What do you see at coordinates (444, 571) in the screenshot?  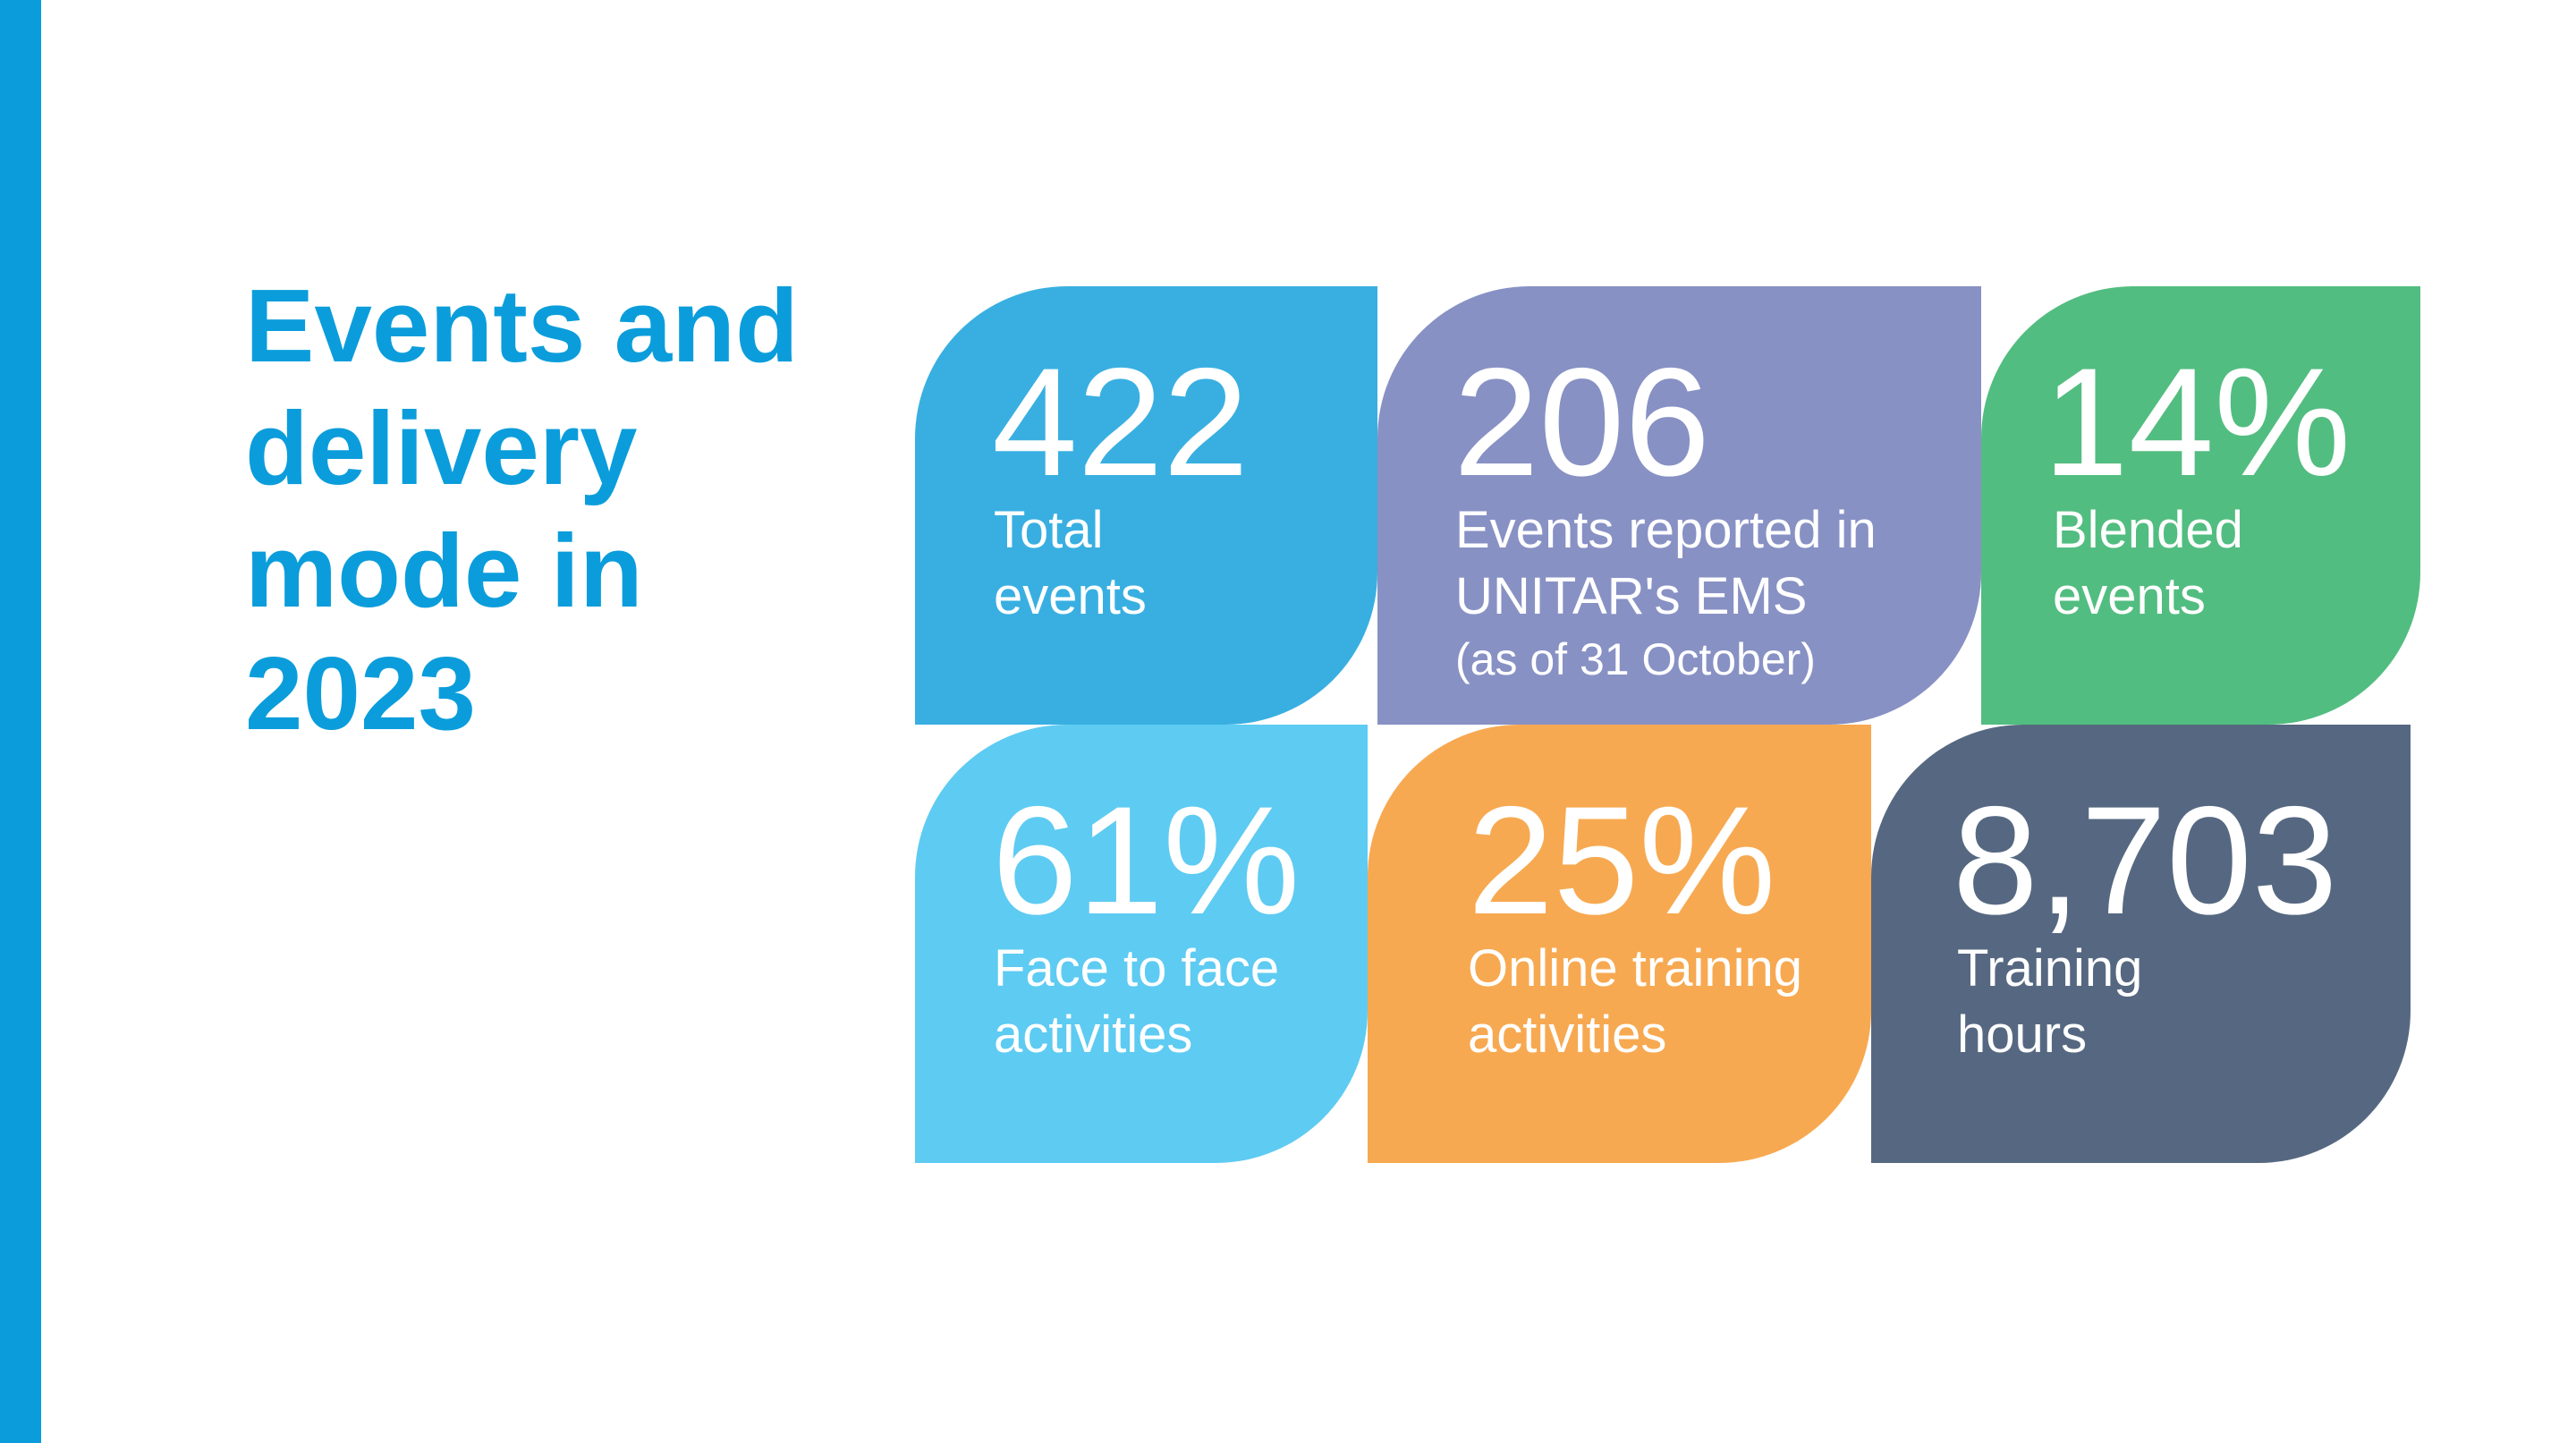 I see `title-line-3: mode in` at bounding box center [444, 571].